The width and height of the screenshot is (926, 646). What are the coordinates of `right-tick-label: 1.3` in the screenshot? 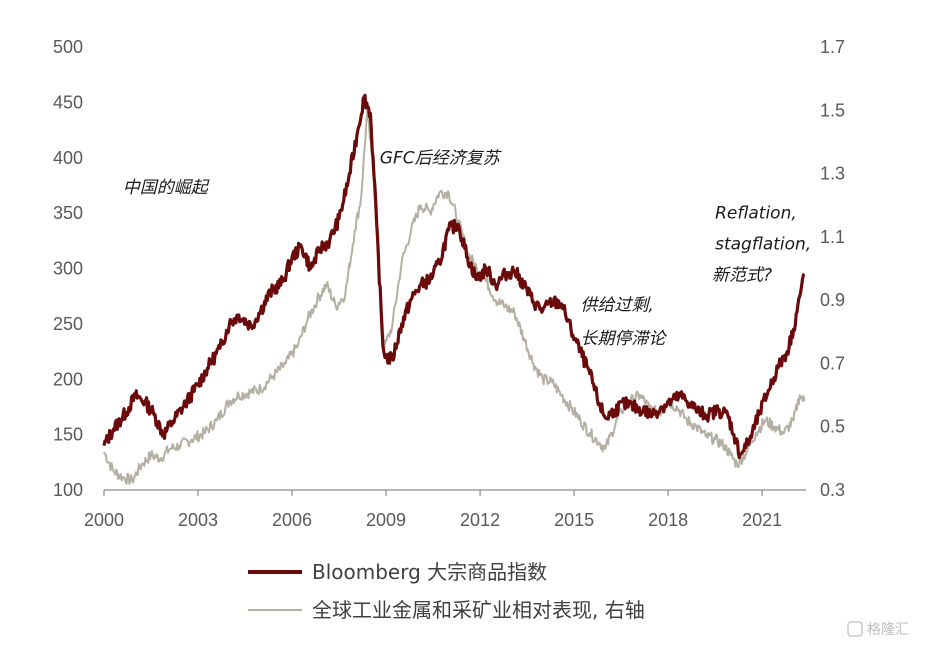 It's located at (832, 174).